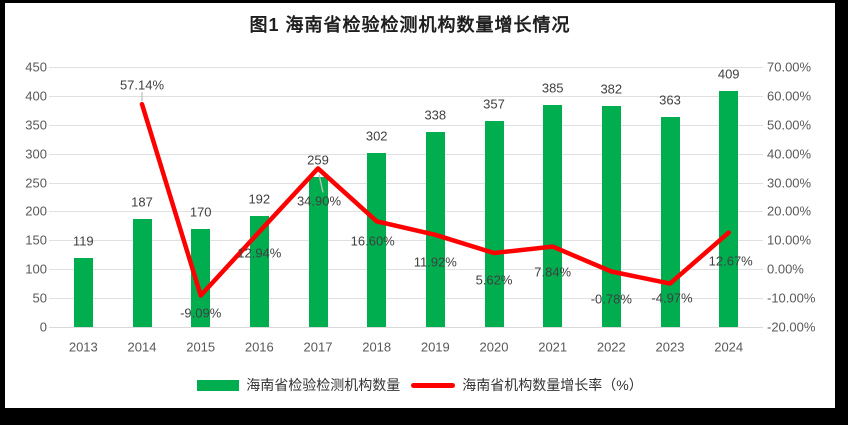 Image resolution: width=848 pixels, height=425 pixels. I want to click on right-axis-tick-label: 30.00%, so click(789, 183).